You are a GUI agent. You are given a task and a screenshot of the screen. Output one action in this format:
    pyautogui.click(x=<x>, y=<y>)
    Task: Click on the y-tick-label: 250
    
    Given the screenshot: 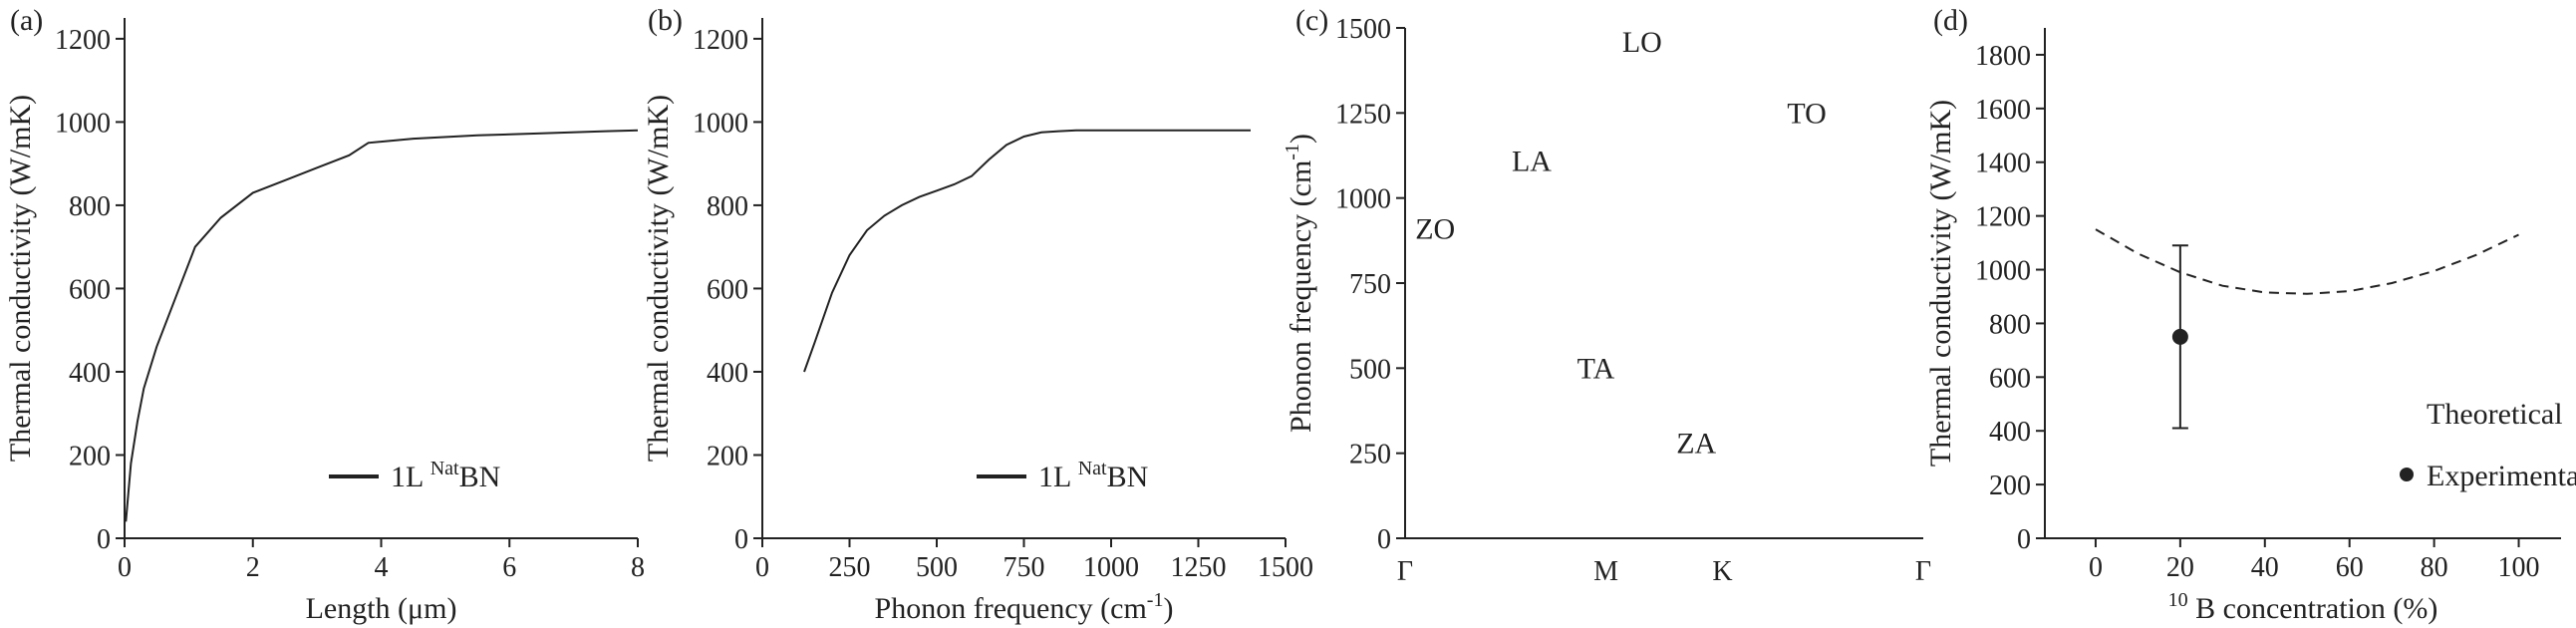 What is the action you would take?
    pyautogui.click(x=1370, y=456)
    